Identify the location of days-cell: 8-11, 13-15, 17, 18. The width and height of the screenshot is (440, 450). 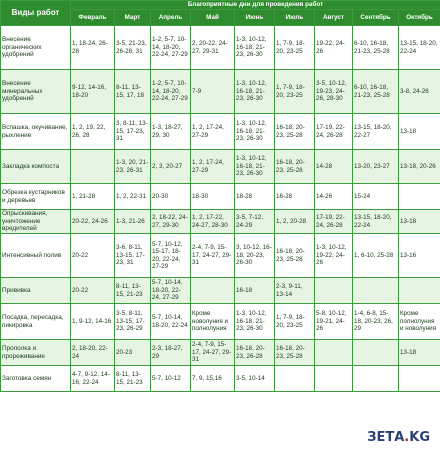
(132, 91).